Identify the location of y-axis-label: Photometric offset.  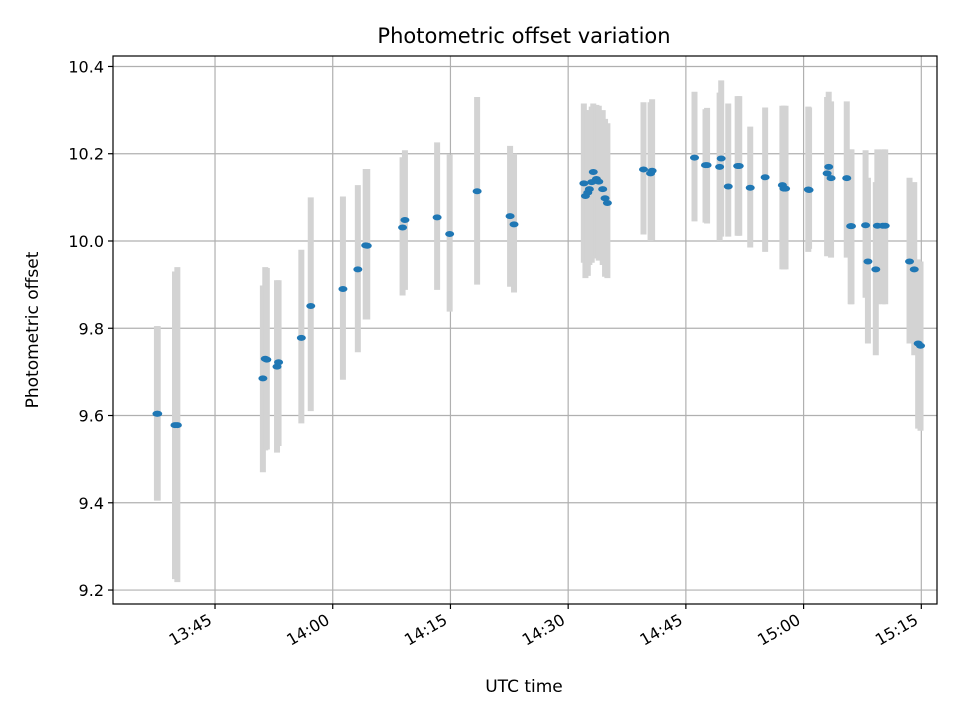
(33, 329).